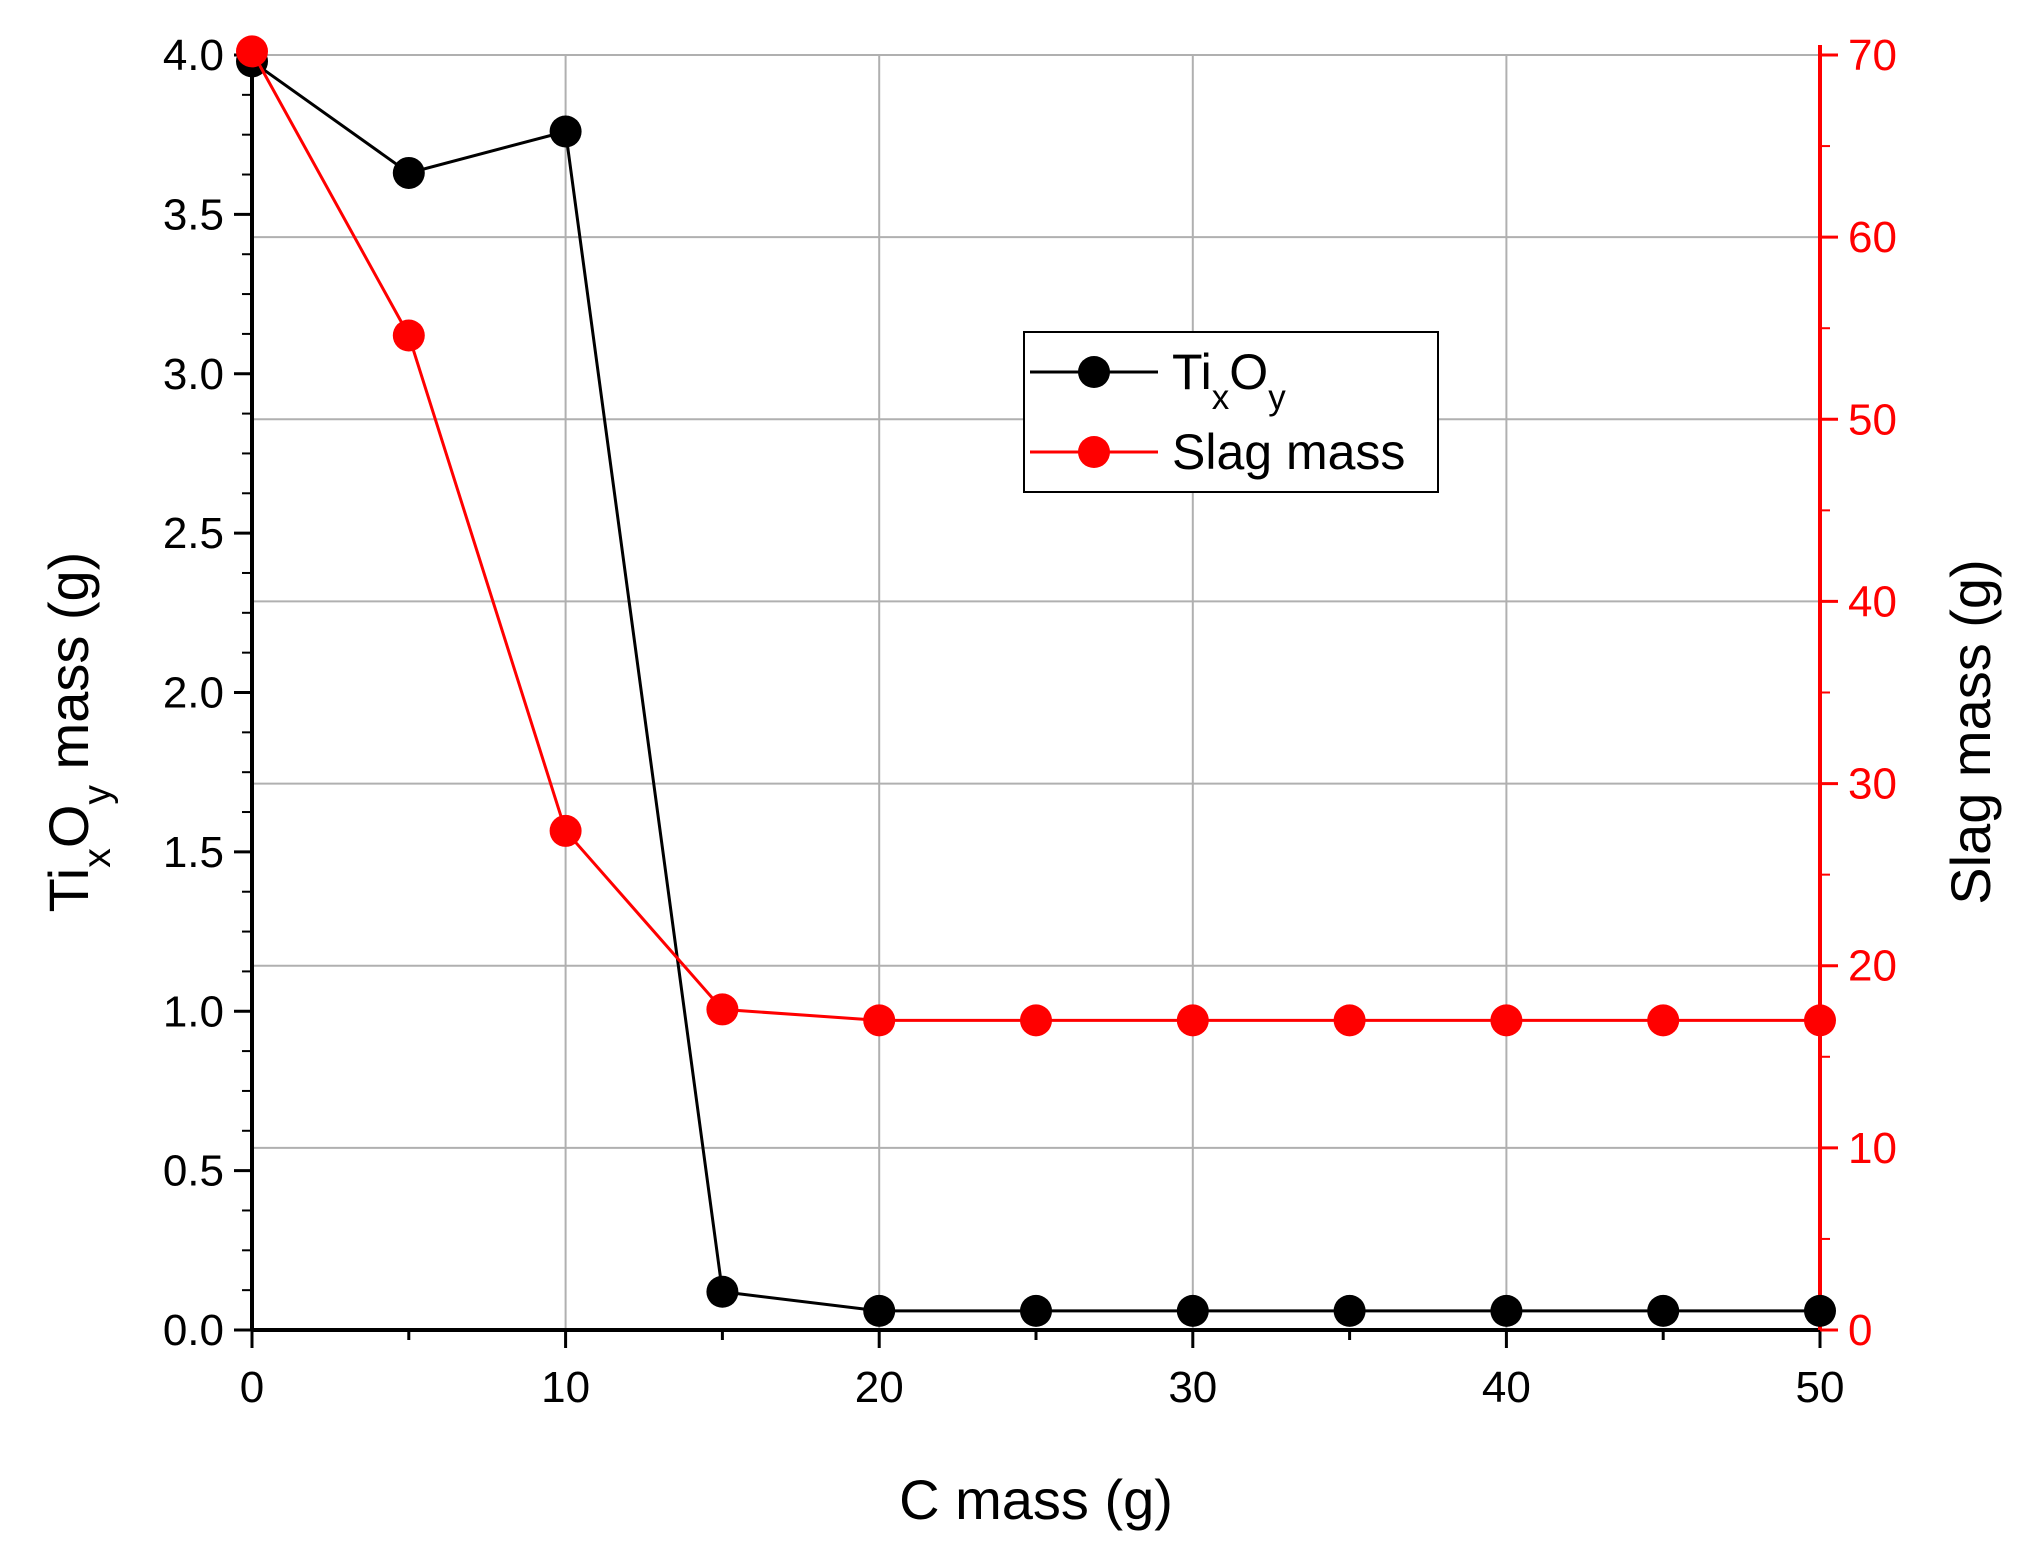 The width and height of the screenshot is (2023, 1560). I want to click on x-tick-label: 10, so click(565, 1387).